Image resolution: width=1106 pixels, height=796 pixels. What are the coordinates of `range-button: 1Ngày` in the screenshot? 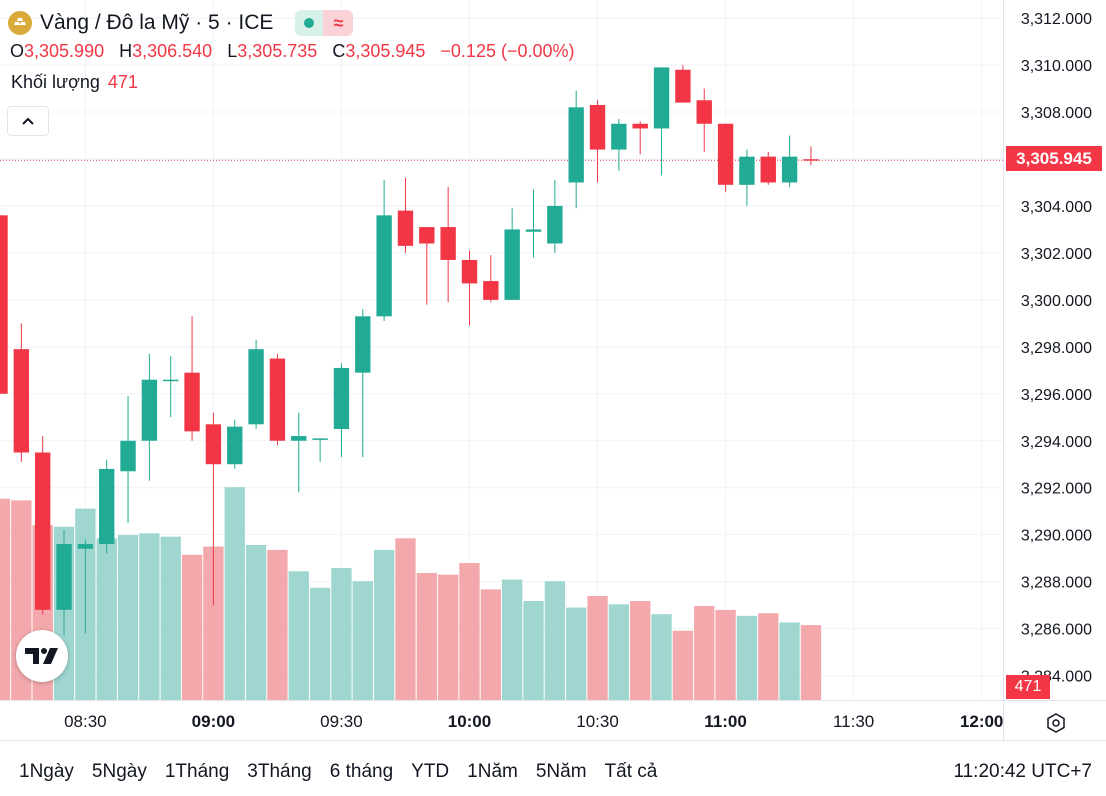 It's located at (46, 771).